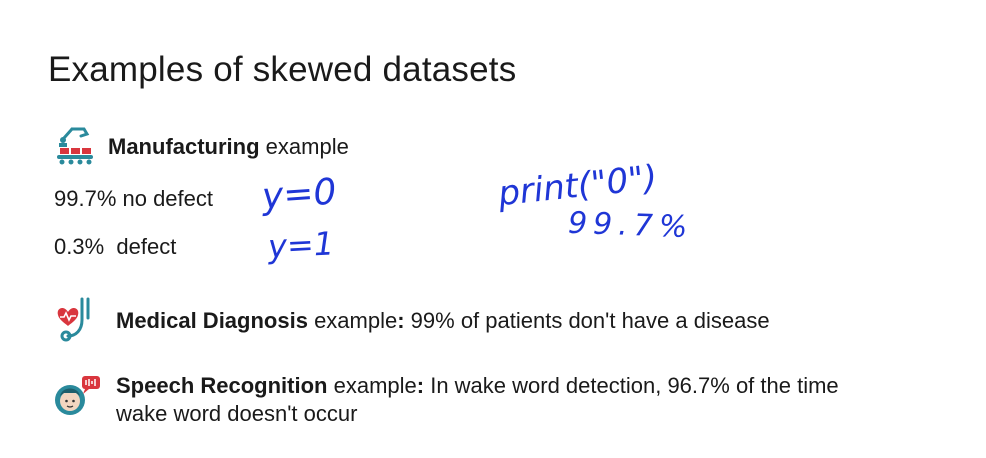 This screenshot has width=986, height=458. Describe the element at coordinates (237, 413) in the screenshot. I see `speech-line-2: wake word doesn't occur` at that location.